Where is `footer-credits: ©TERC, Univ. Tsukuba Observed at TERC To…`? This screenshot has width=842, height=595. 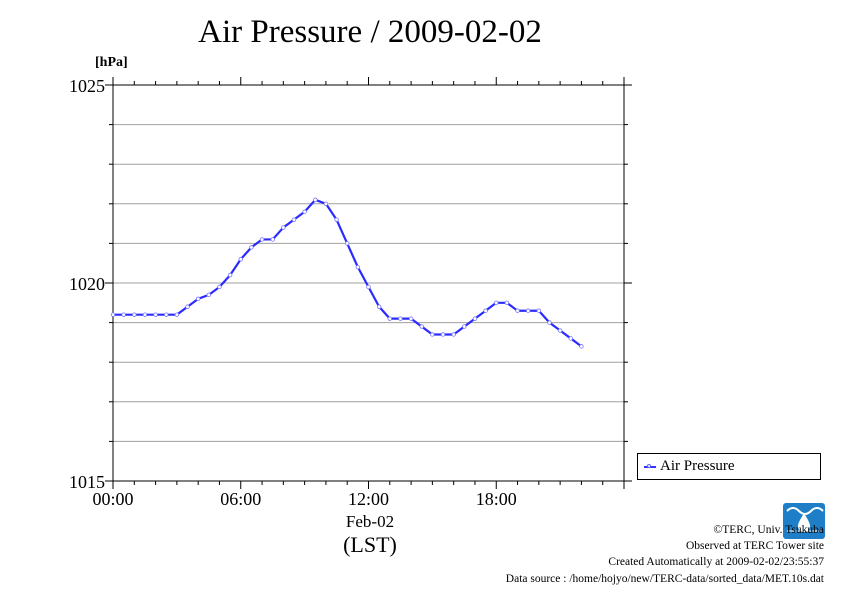
footer-credits: ©TERC, Univ. Tsukuba Observed at TERC To… is located at coordinates (665, 554).